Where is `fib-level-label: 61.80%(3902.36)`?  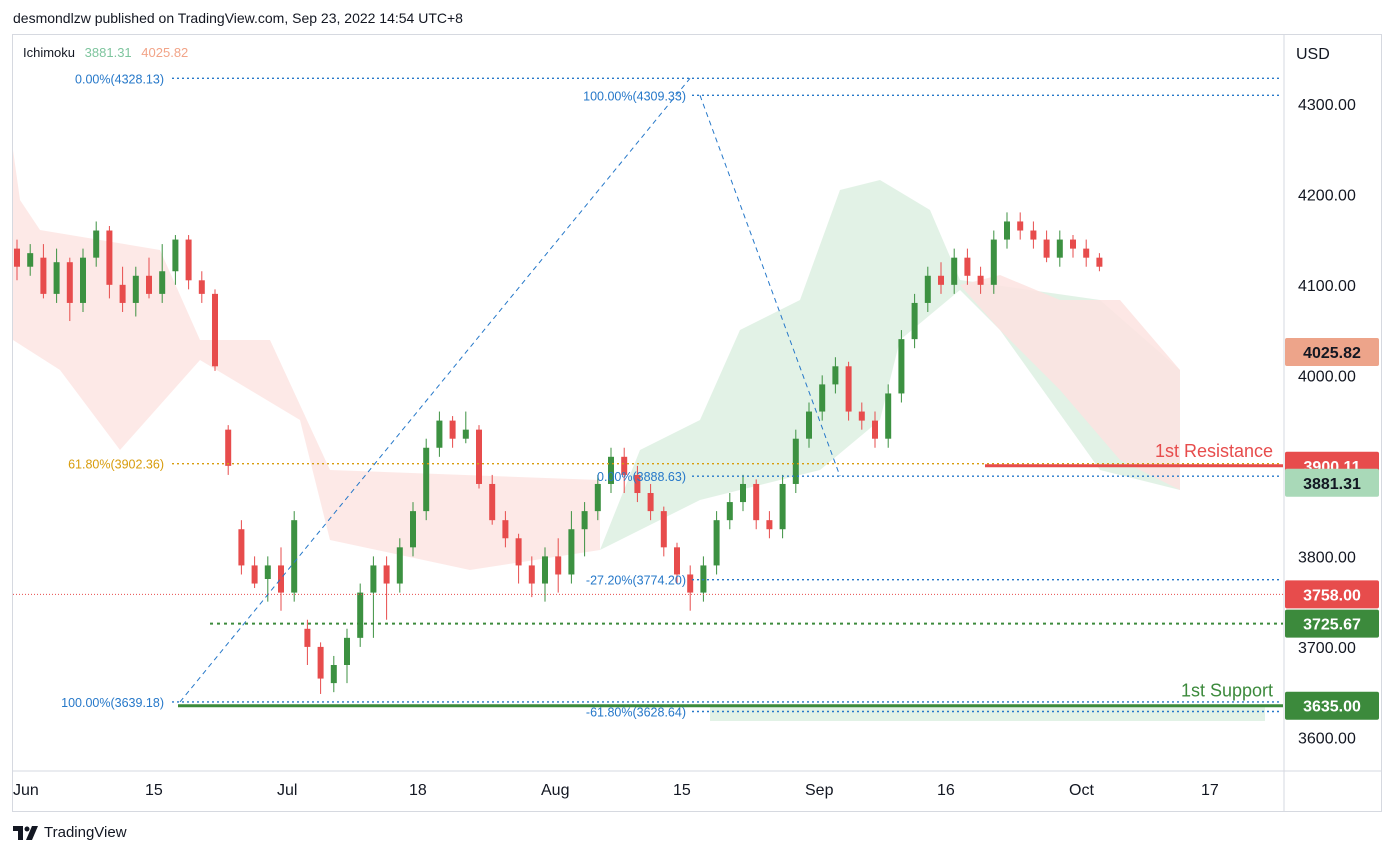 fib-level-label: 61.80%(3902.36) is located at coordinates (116, 465).